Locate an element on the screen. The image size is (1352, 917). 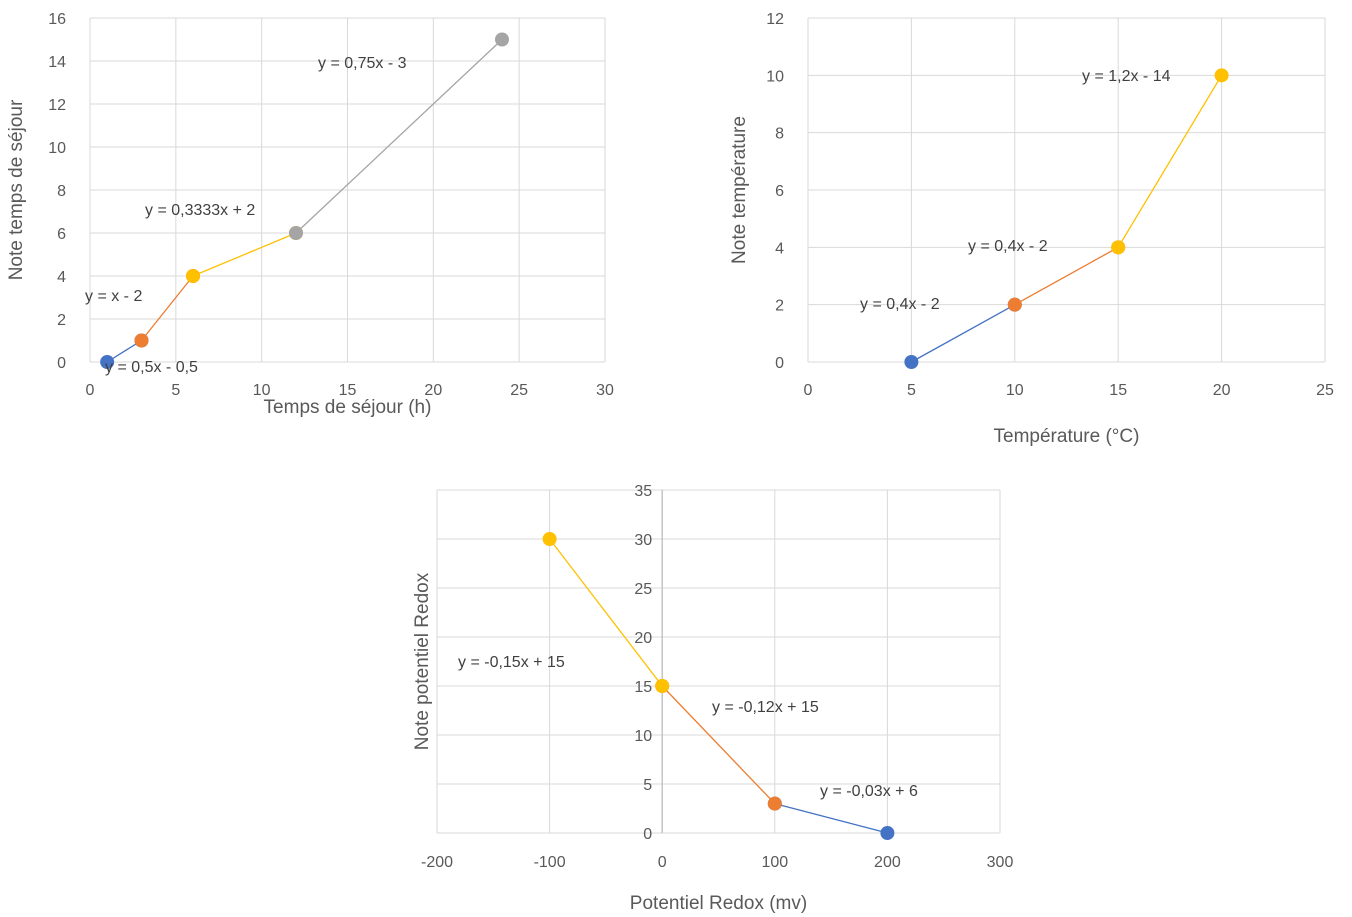
x-tick-label: -200 is located at coordinates (437, 862).